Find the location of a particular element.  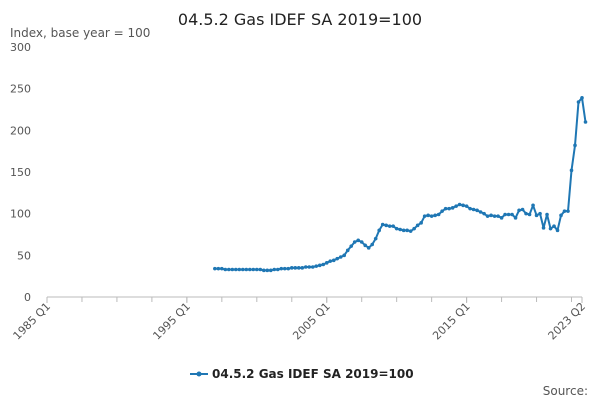

y-tick-label: 150 is located at coordinates (20, 172).